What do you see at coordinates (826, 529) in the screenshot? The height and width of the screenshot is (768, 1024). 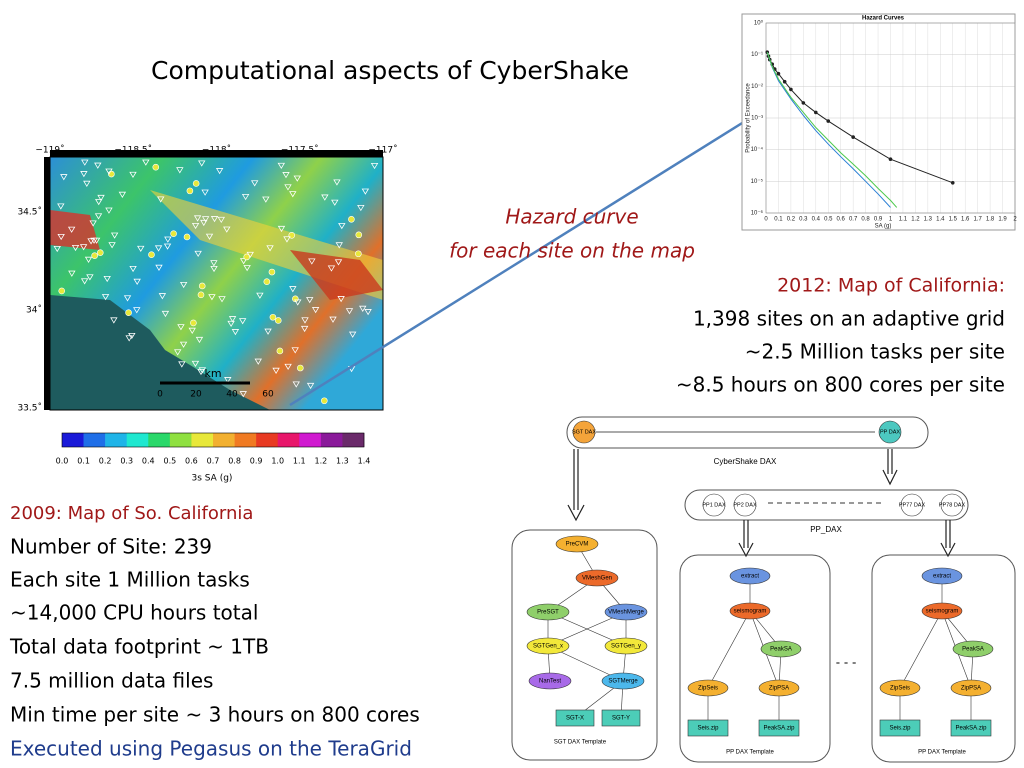 I see `pp-label: PP_DAX` at bounding box center [826, 529].